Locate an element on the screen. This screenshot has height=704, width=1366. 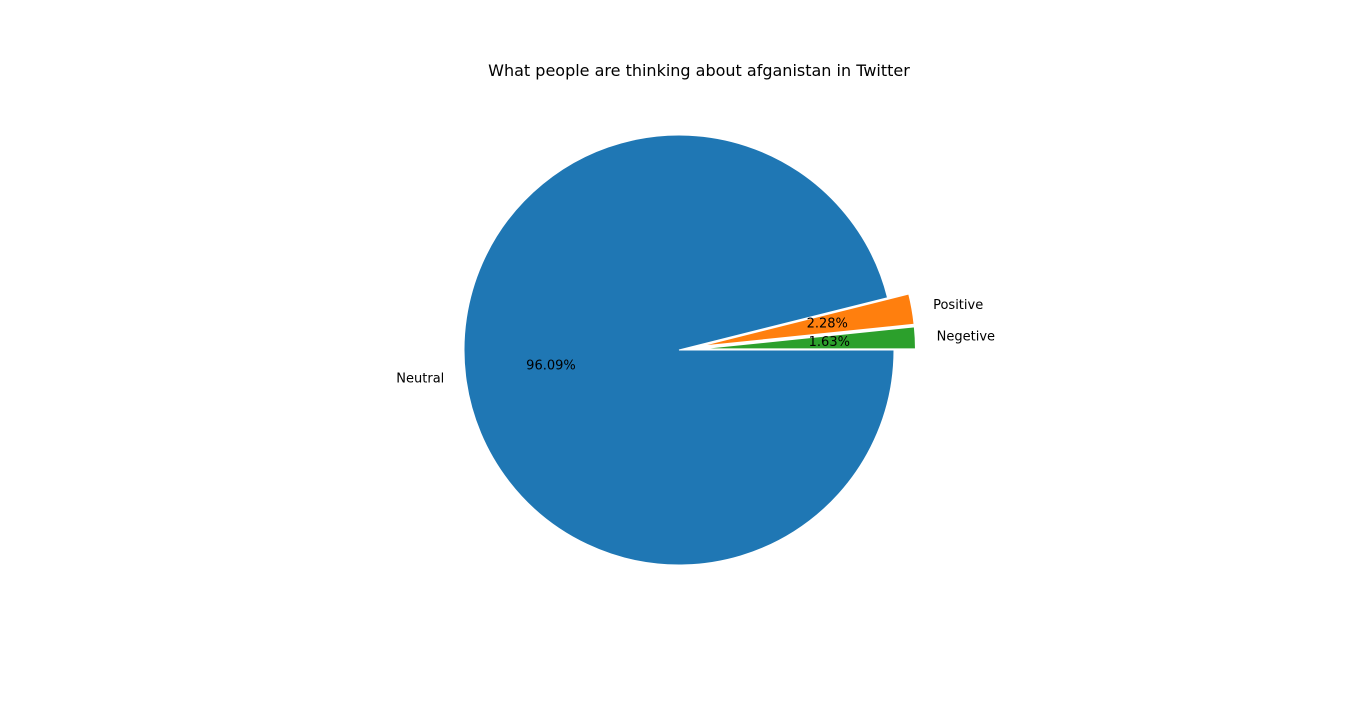
pie-slice-negetive is located at coordinates (808, 338).